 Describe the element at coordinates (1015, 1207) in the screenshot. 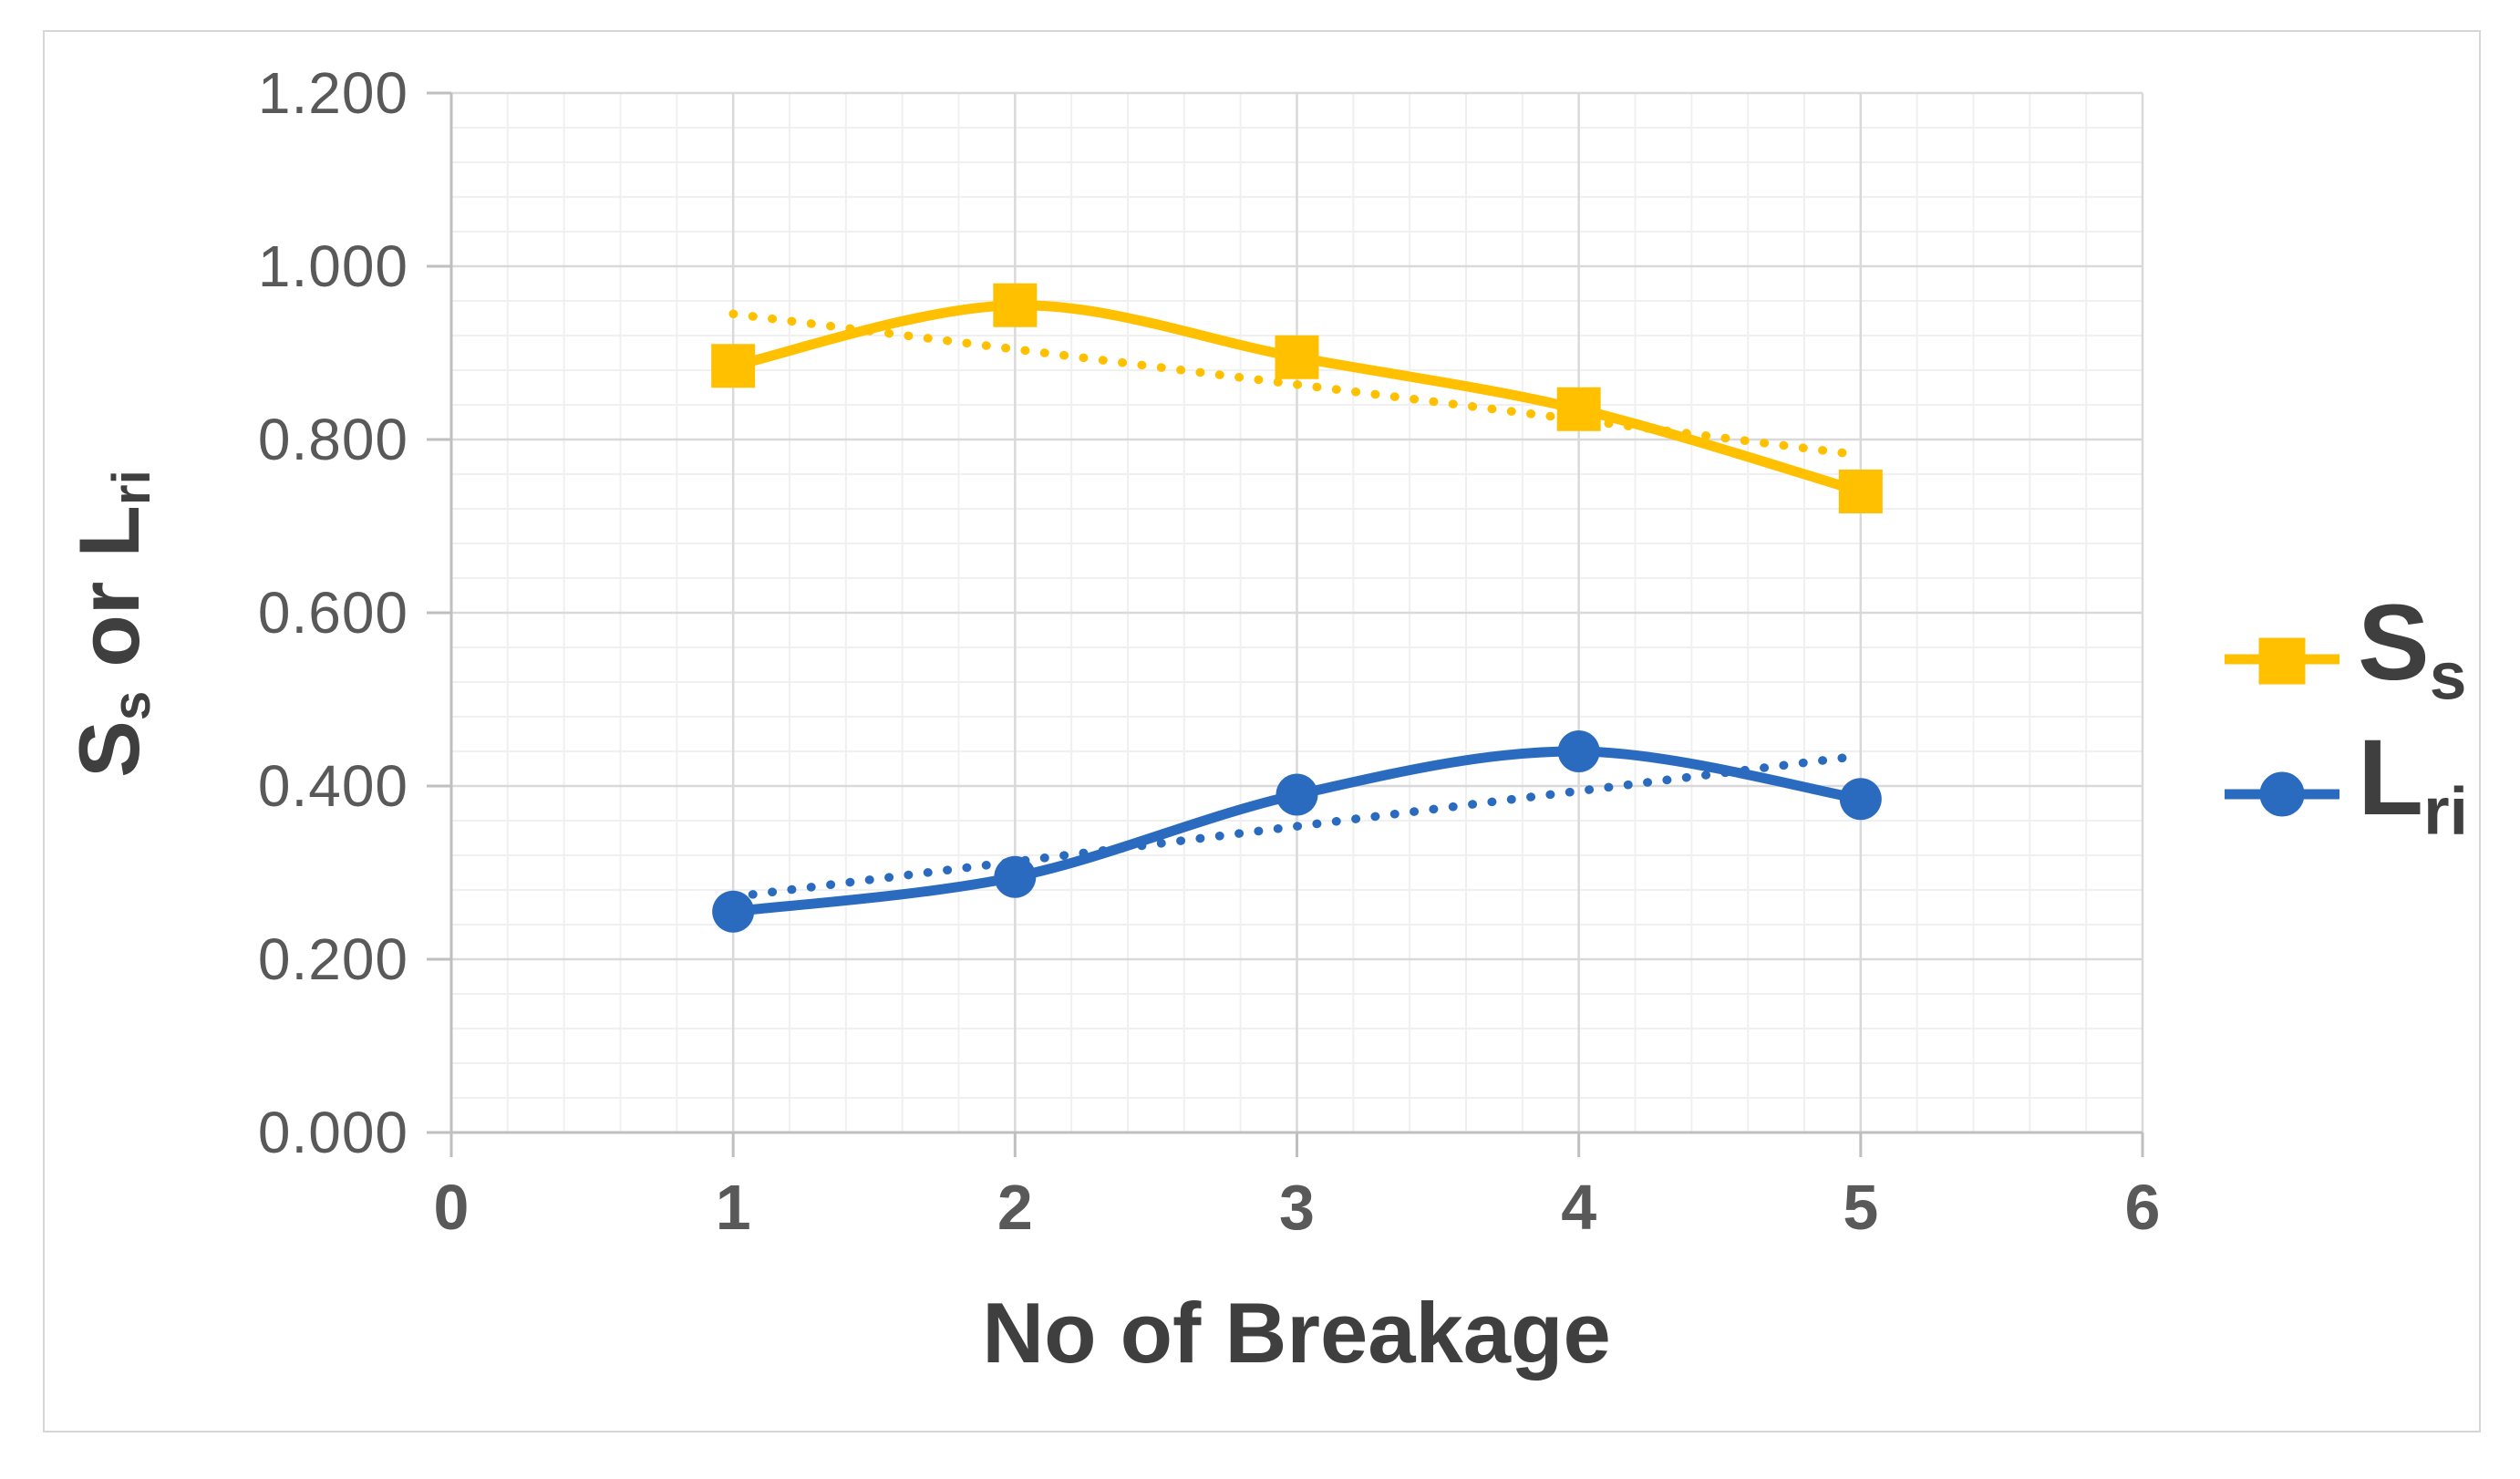

I see `x-tick-label: 2` at that location.